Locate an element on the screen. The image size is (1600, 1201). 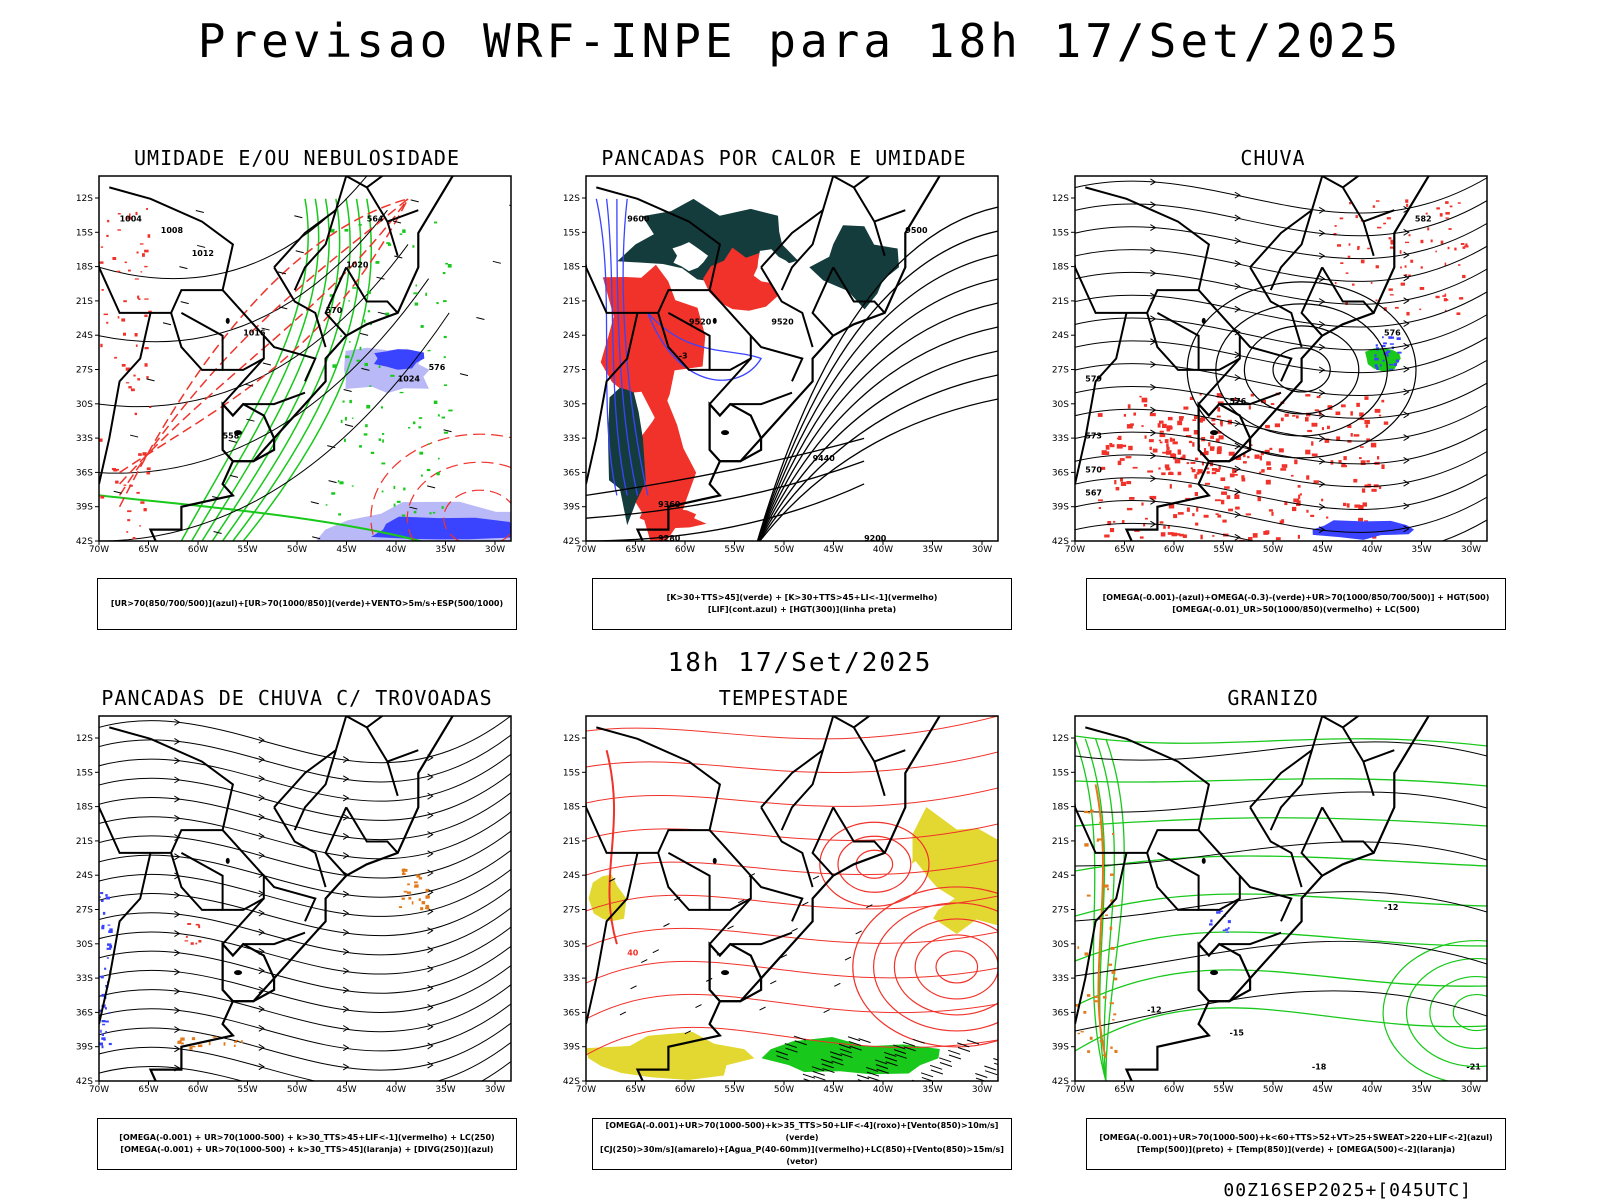
lon-label: 30W is located at coordinates (1471, 550).